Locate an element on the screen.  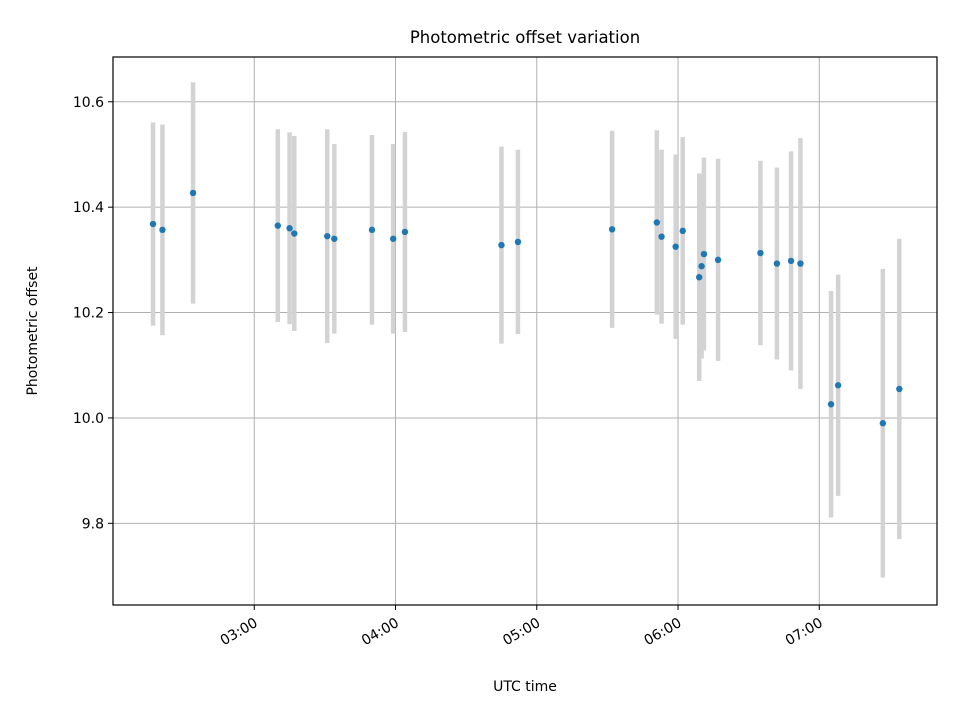
x-axis-label: UTC time is located at coordinates (525, 687).